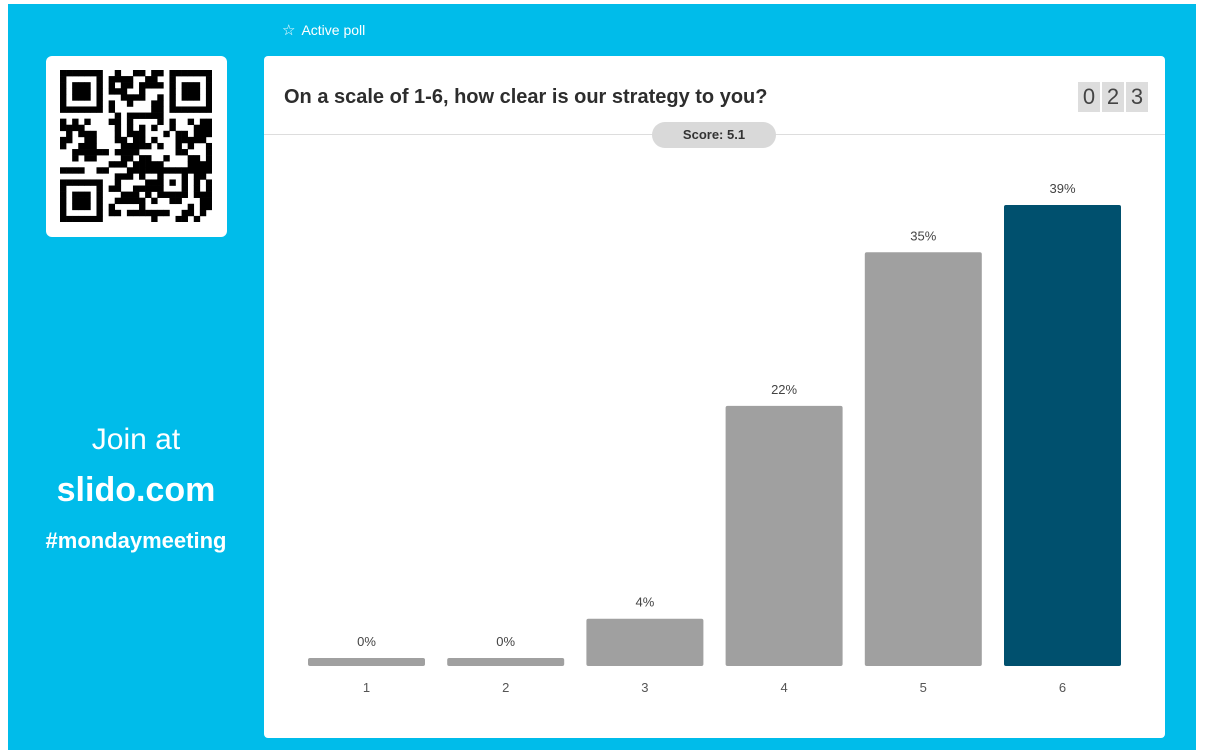 This screenshot has height=750, width=1208. What do you see at coordinates (333, 30) in the screenshot?
I see `active-poll-label: Active poll` at bounding box center [333, 30].